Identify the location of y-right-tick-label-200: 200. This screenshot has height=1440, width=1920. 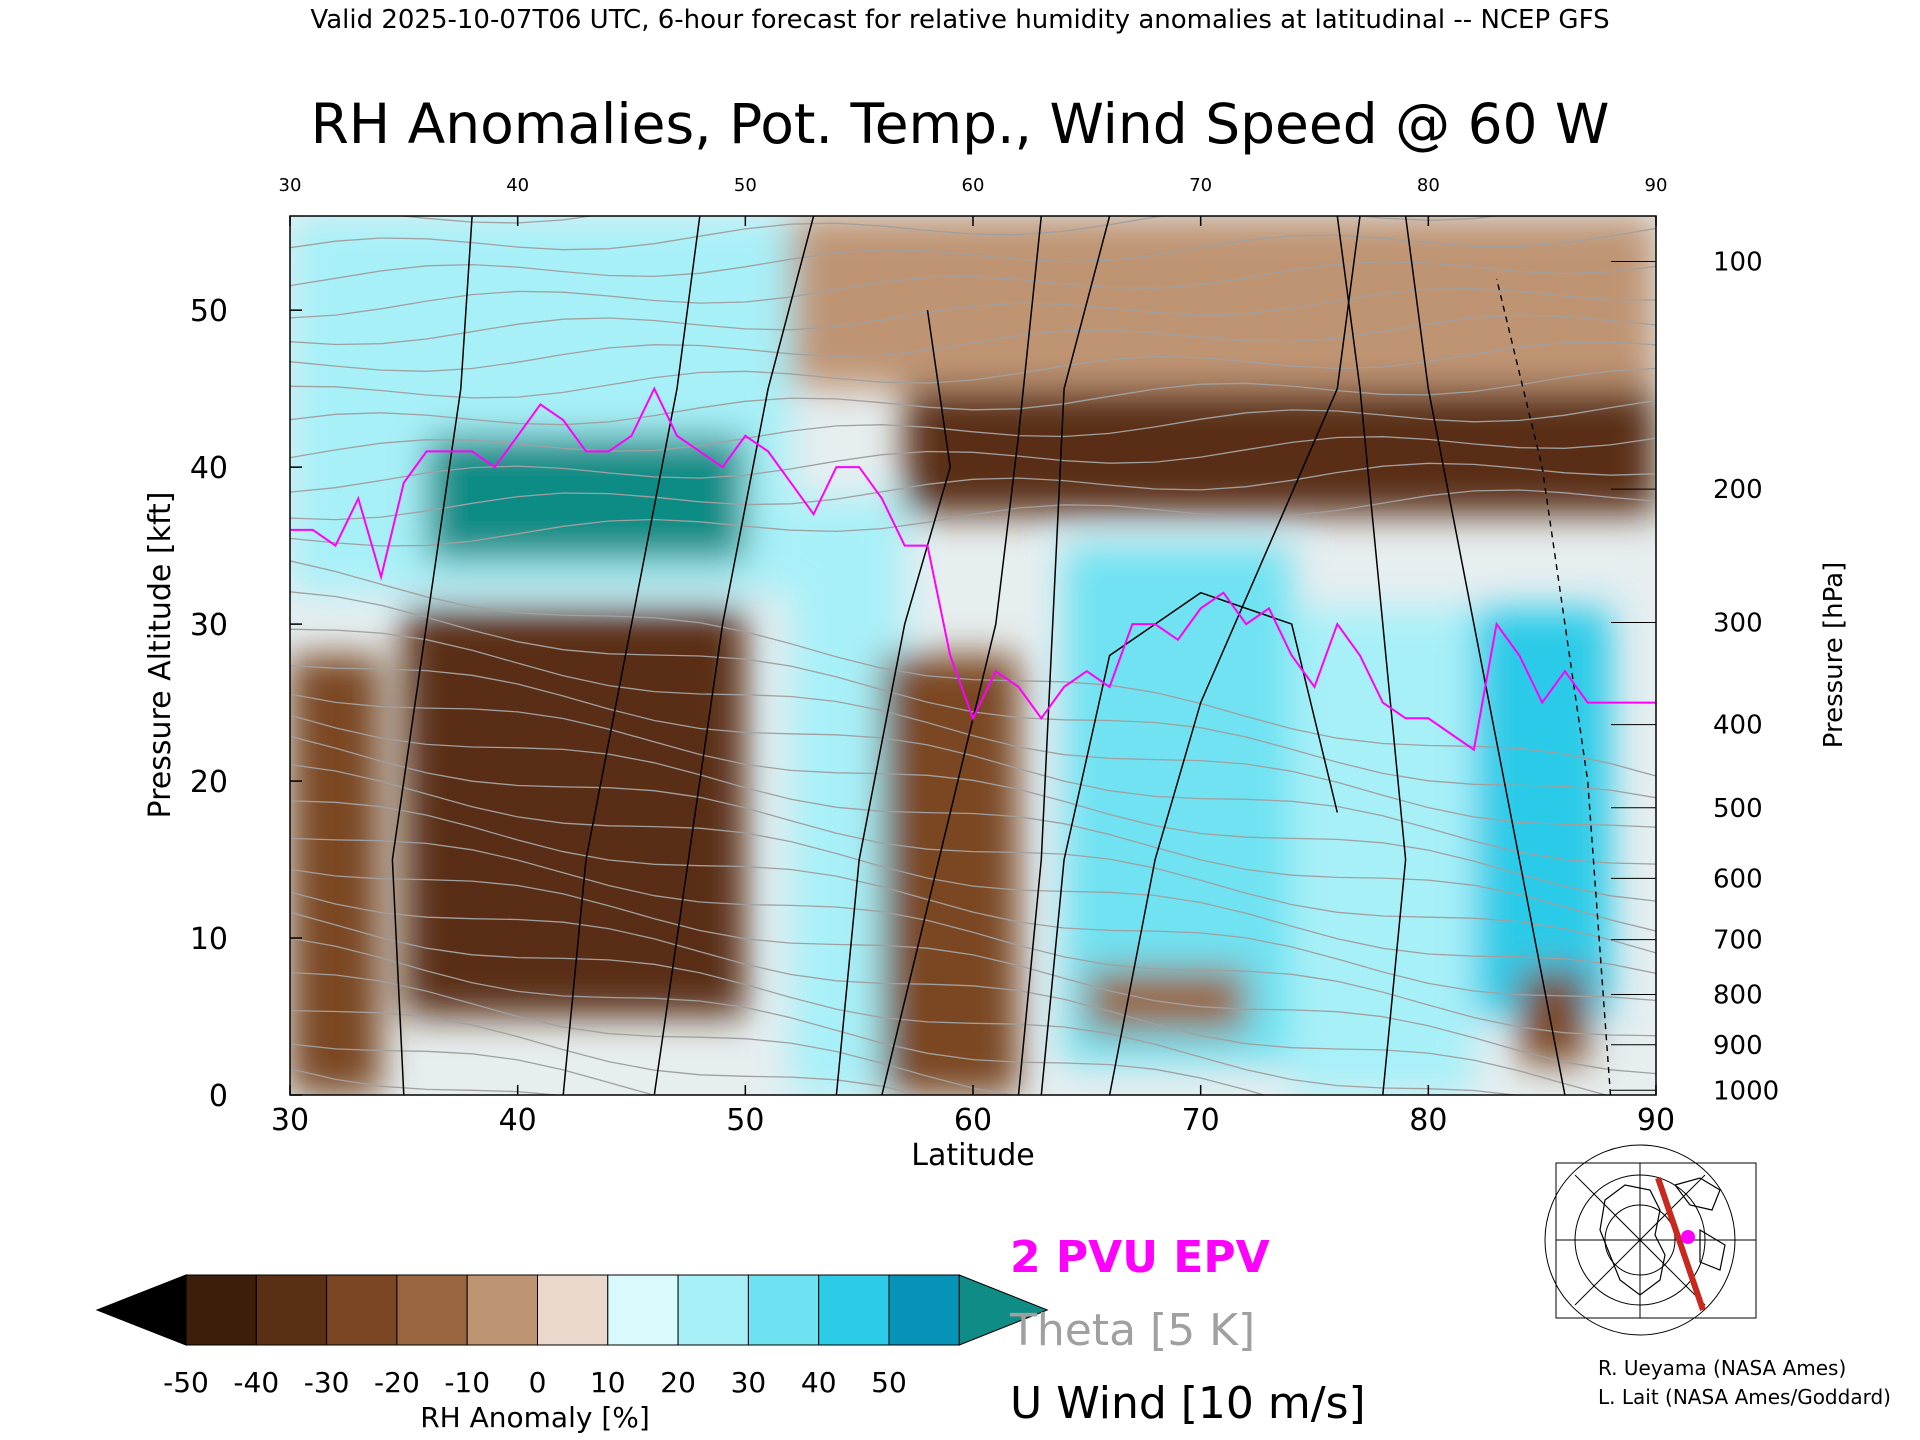
(1738, 490).